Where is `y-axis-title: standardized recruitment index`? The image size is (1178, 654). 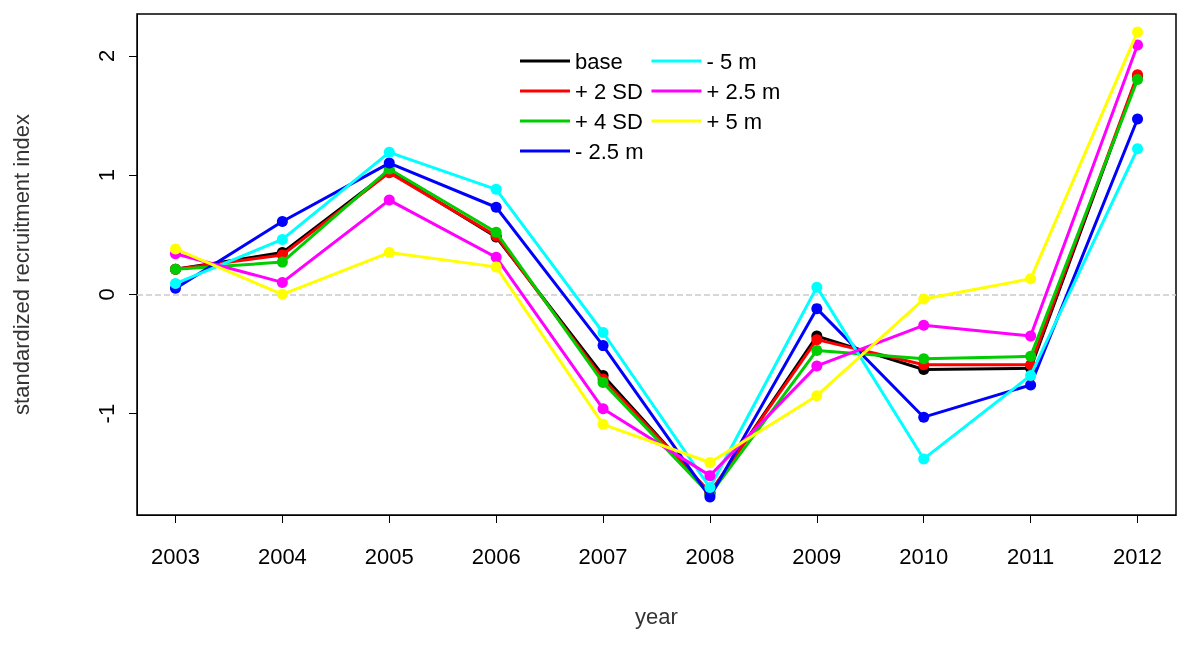 y-axis-title: standardized recruitment index is located at coordinates (21, 264).